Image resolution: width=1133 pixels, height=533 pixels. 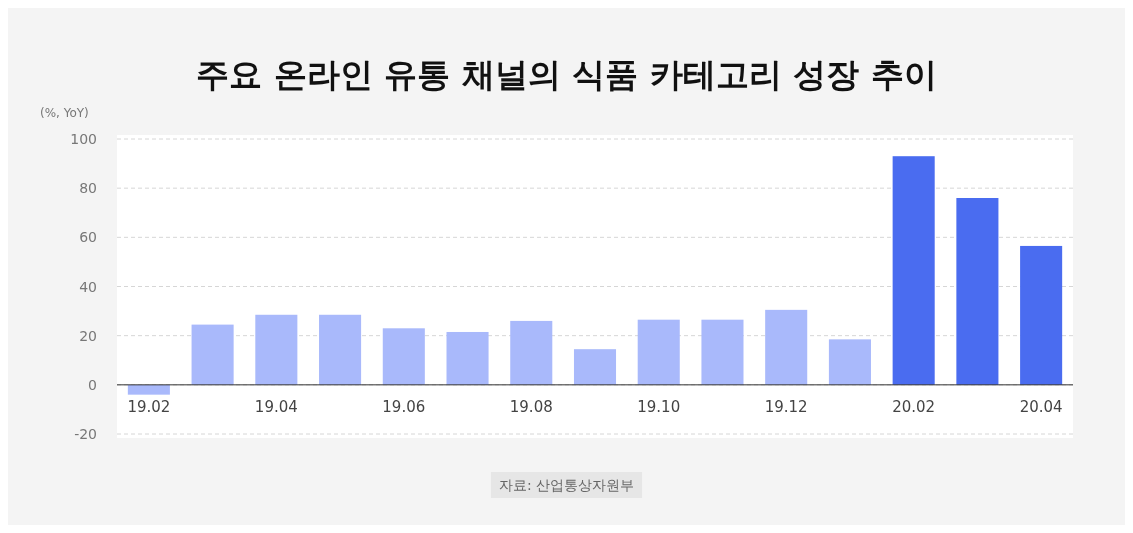 What do you see at coordinates (88, 286) in the screenshot?
I see `y-tick-label: 40` at bounding box center [88, 286].